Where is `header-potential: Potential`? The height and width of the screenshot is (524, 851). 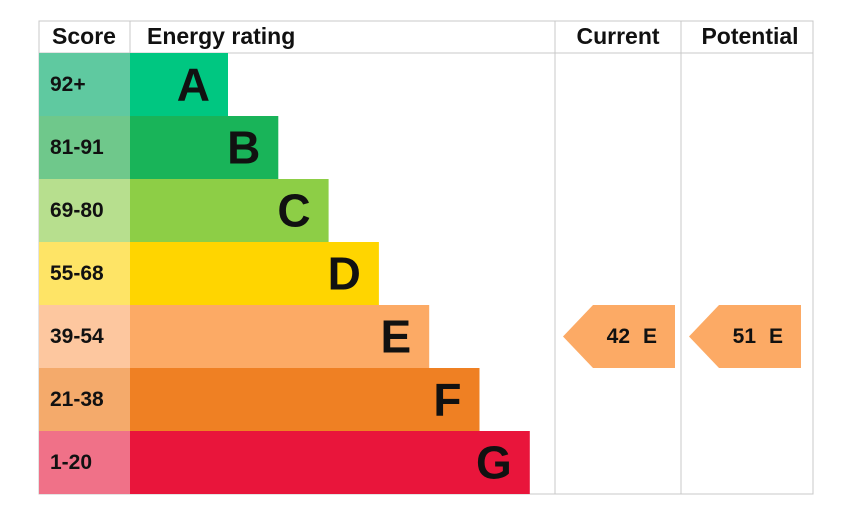 header-potential: Potential is located at coordinates (749, 36).